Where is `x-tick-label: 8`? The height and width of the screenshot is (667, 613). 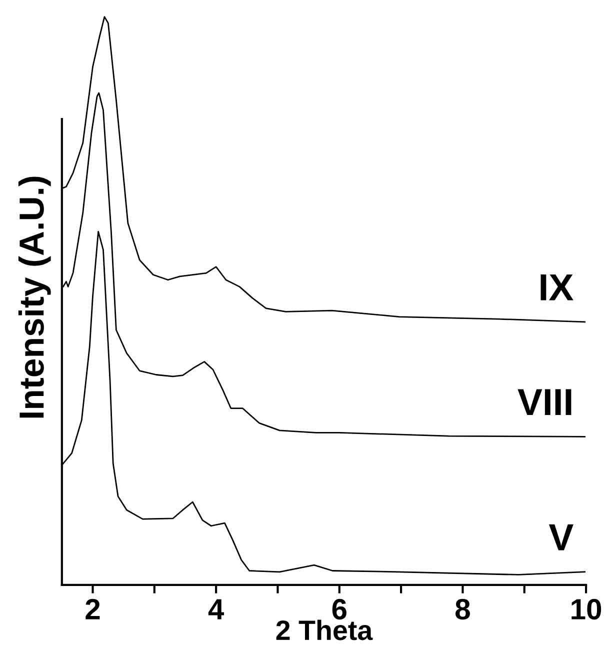
x-tick-label: 8 is located at coordinates (463, 609).